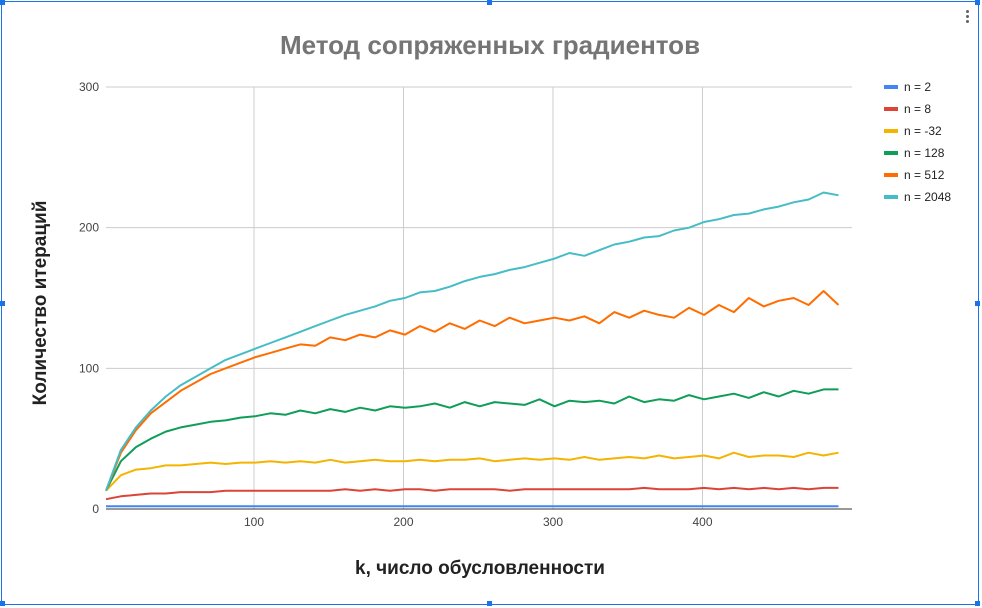  What do you see at coordinates (478, 522) in the screenshot?
I see `x-tick-labels: 100 200 300 400` at bounding box center [478, 522].